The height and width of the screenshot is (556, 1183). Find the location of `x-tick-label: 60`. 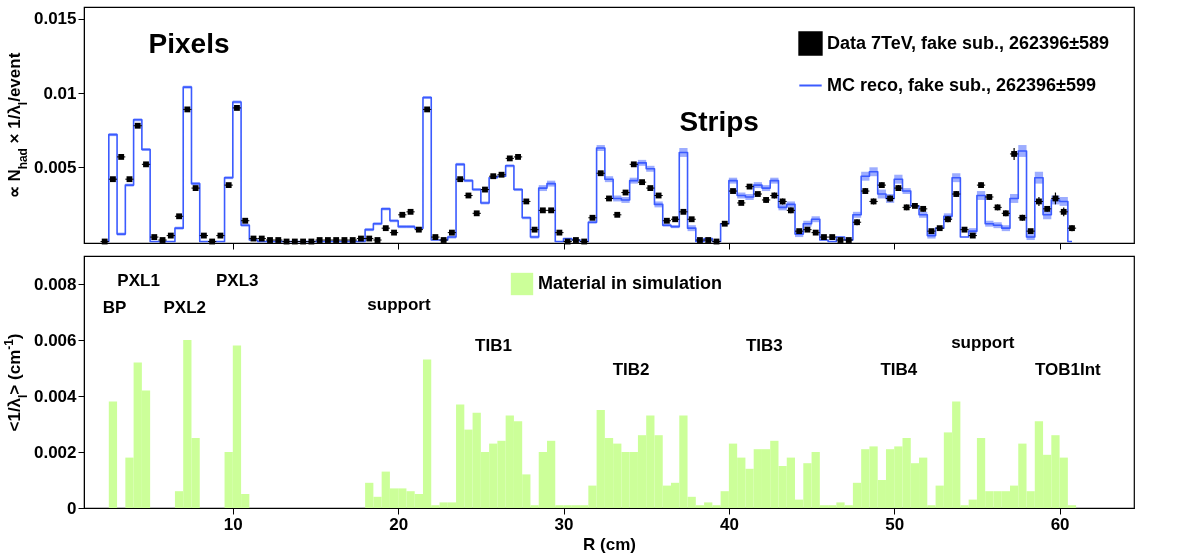

x-tick-label: 60 is located at coordinates (1060, 524).